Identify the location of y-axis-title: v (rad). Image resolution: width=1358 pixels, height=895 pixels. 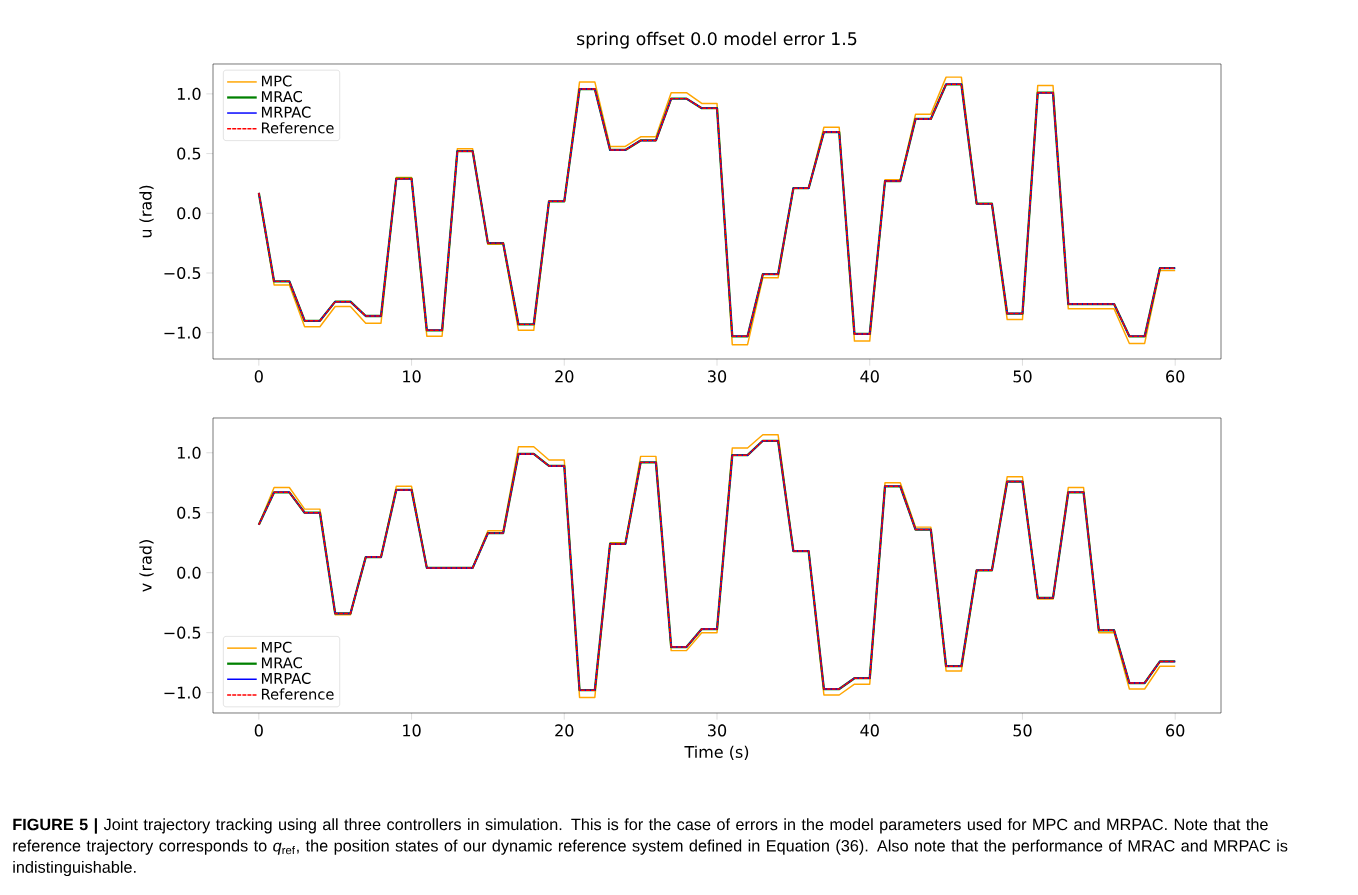
(146, 566).